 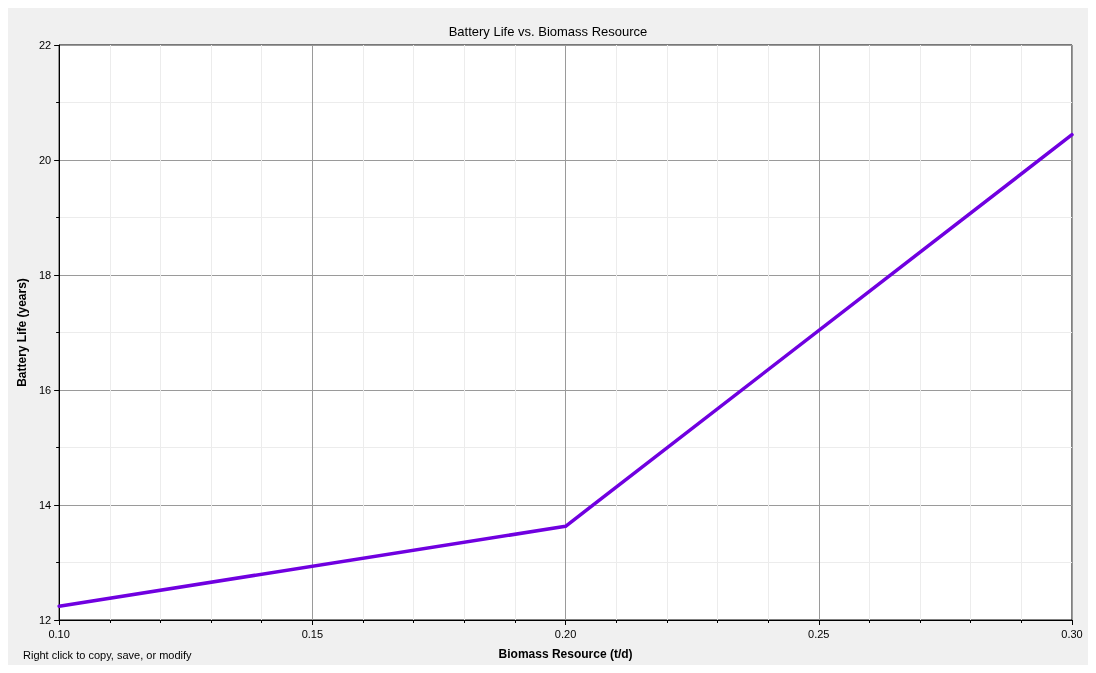 What do you see at coordinates (565, 633) in the screenshot?
I see `x-tick-label: 0.20` at bounding box center [565, 633].